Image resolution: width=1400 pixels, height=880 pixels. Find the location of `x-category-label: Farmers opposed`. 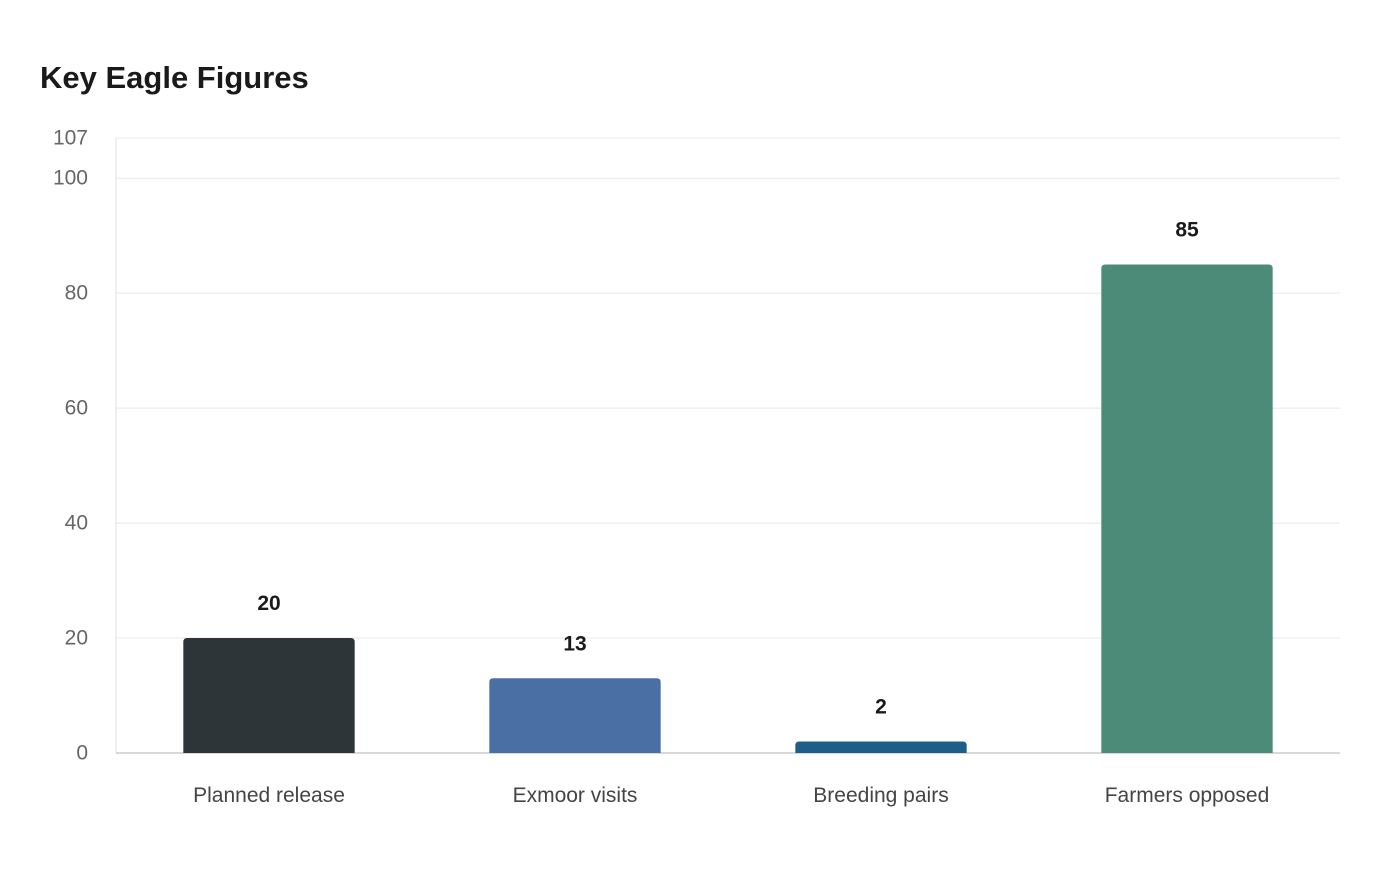

x-category-label: Farmers opposed is located at coordinates (1187, 795).